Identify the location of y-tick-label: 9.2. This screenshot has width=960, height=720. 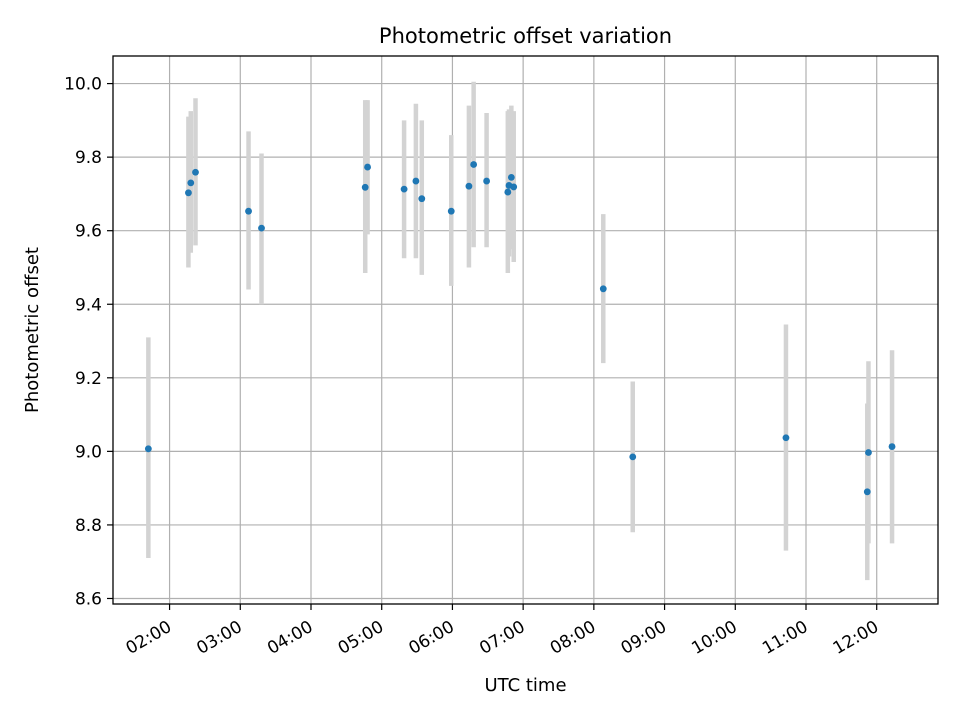
(88, 379).